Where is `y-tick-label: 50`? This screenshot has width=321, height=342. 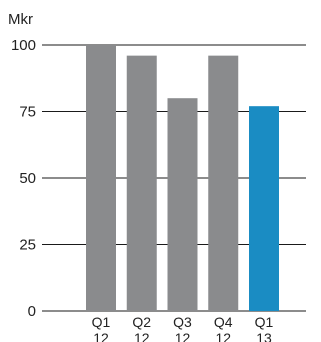
y-tick-label: 50 is located at coordinates (27, 178).